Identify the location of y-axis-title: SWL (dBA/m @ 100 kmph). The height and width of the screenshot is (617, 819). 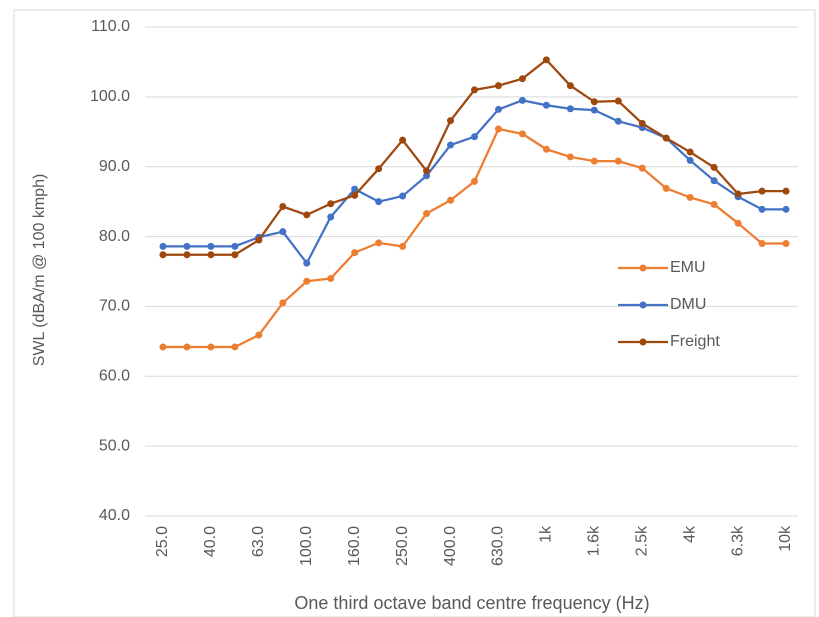
(39, 270).